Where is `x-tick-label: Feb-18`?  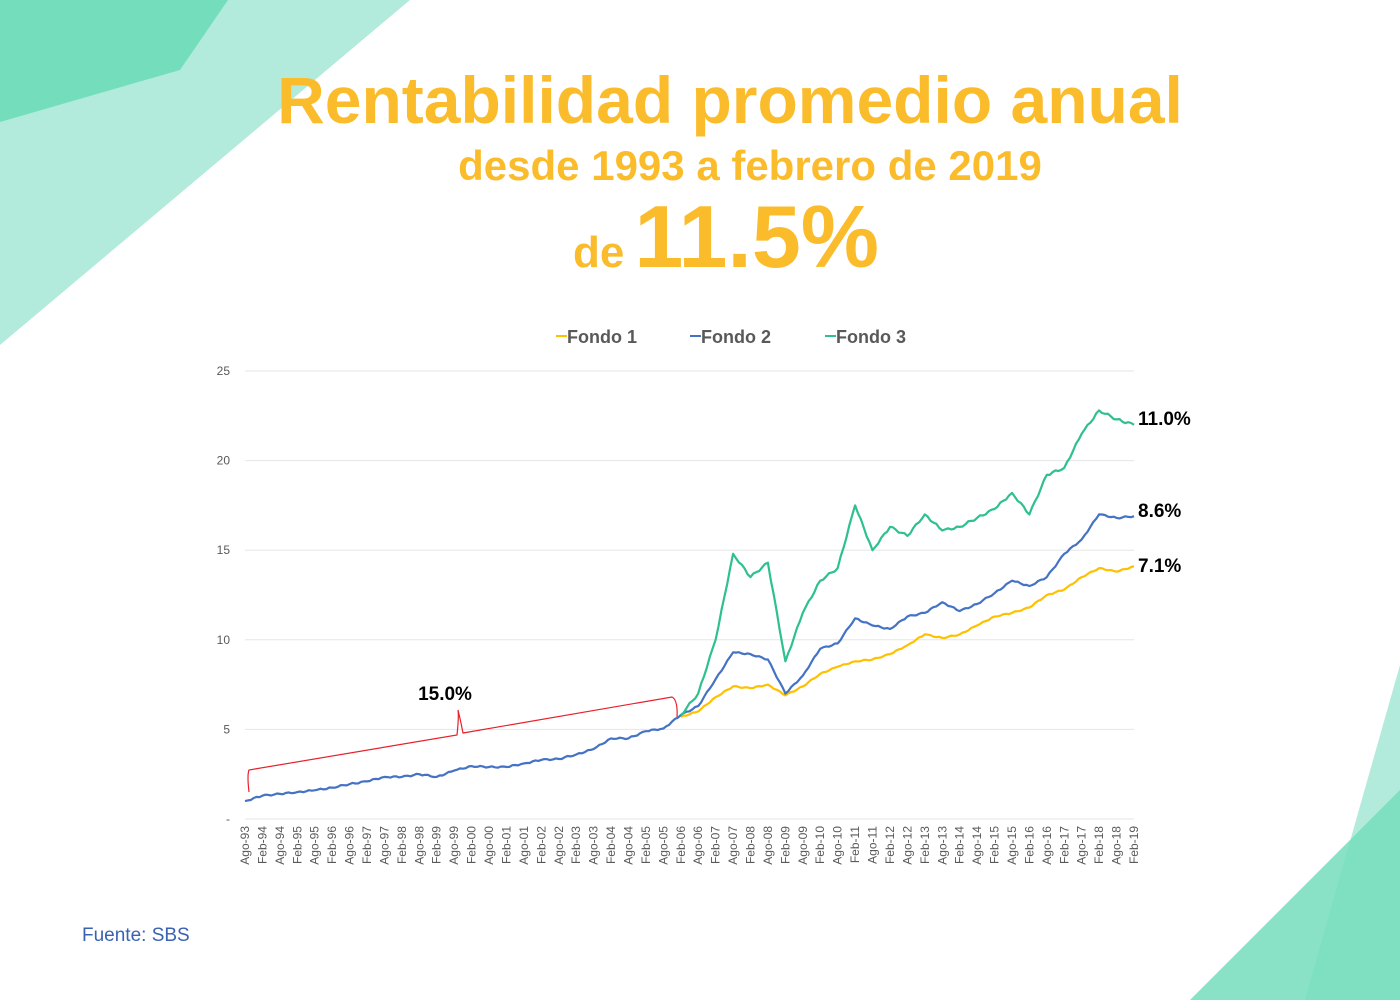
x-tick-label: Feb-18 is located at coordinates (1099, 845).